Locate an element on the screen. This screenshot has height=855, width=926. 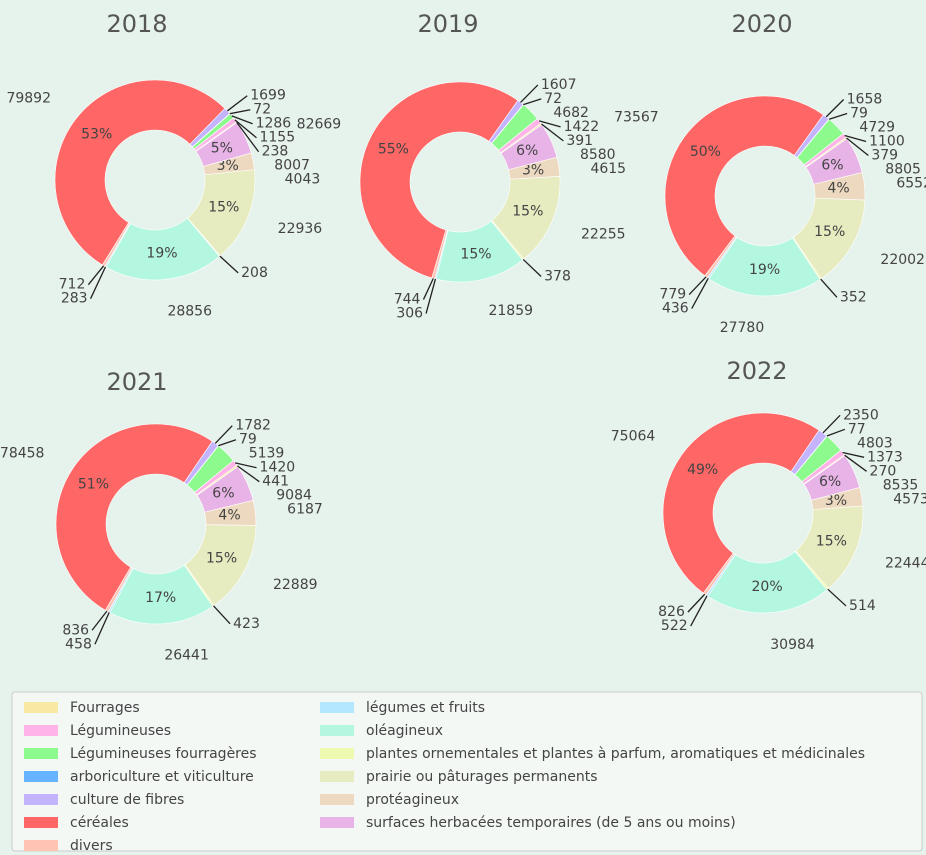
legend-label: Fourrages is located at coordinates (105, 708).